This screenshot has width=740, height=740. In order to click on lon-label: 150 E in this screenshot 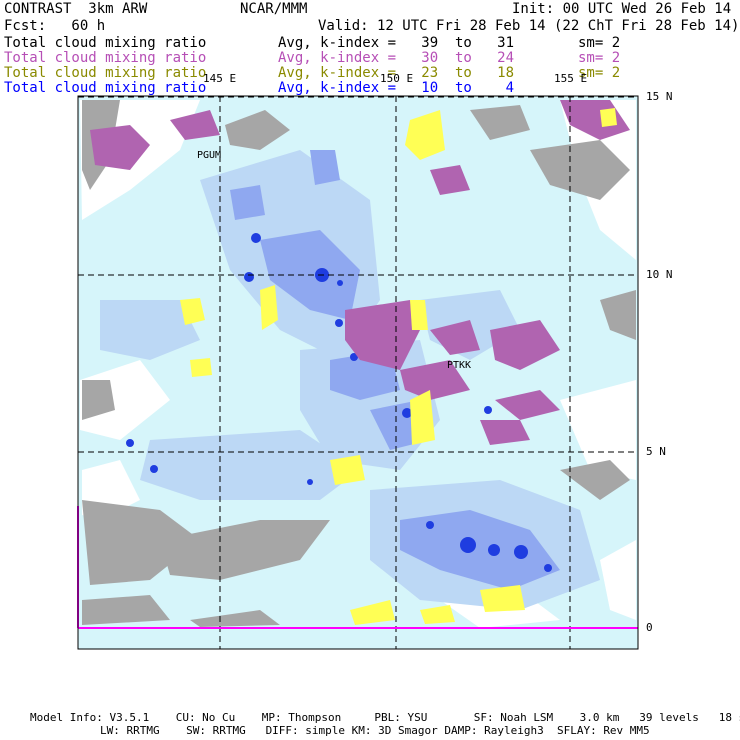, I will do `click(397, 78)`.